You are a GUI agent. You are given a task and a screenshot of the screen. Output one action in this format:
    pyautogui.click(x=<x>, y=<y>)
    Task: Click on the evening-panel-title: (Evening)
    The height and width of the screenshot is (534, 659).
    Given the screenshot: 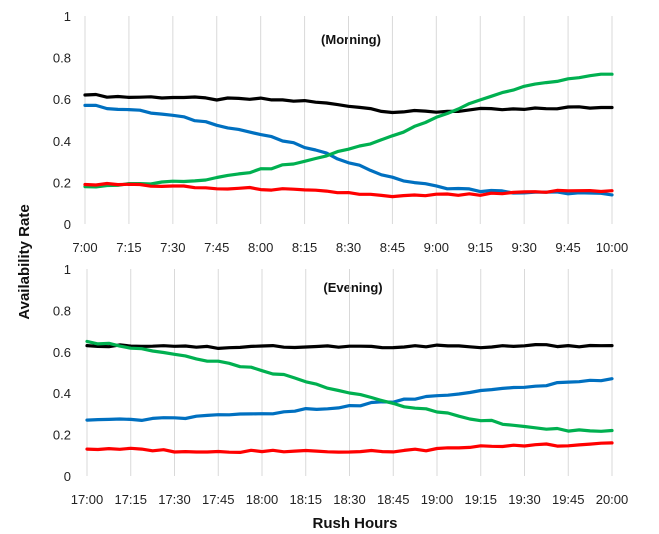 What is the action you would take?
    pyautogui.click(x=352, y=287)
    